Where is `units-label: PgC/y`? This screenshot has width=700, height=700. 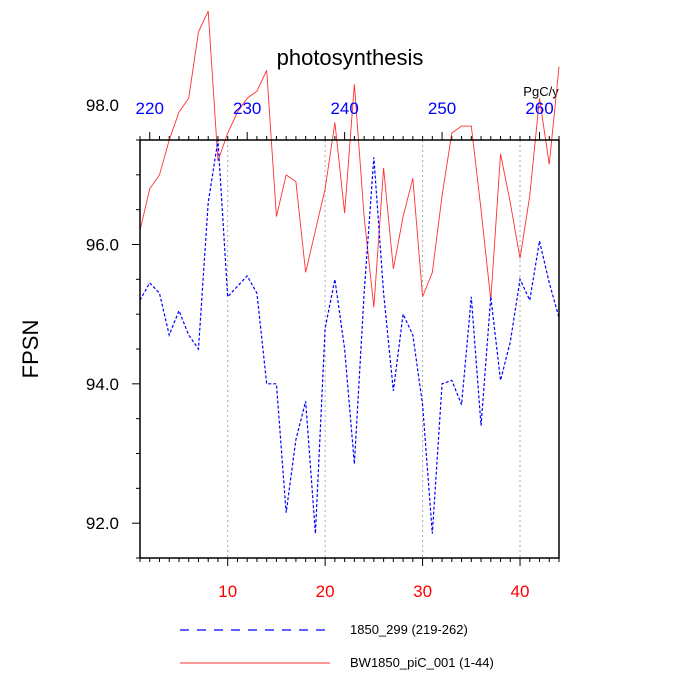 units-label: PgC/y is located at coordinates (541, 91).